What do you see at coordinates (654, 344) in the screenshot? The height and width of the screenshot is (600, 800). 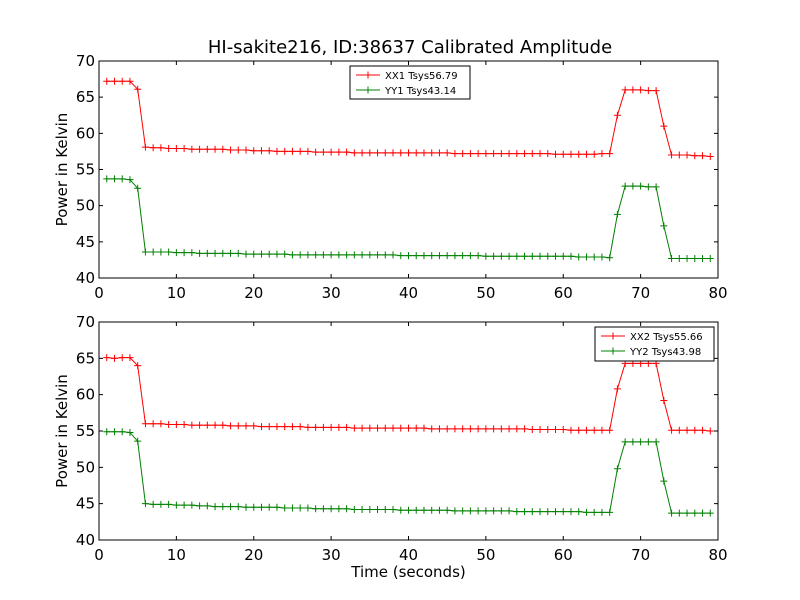 I see `legend-box` at bounding box center [654, 344].